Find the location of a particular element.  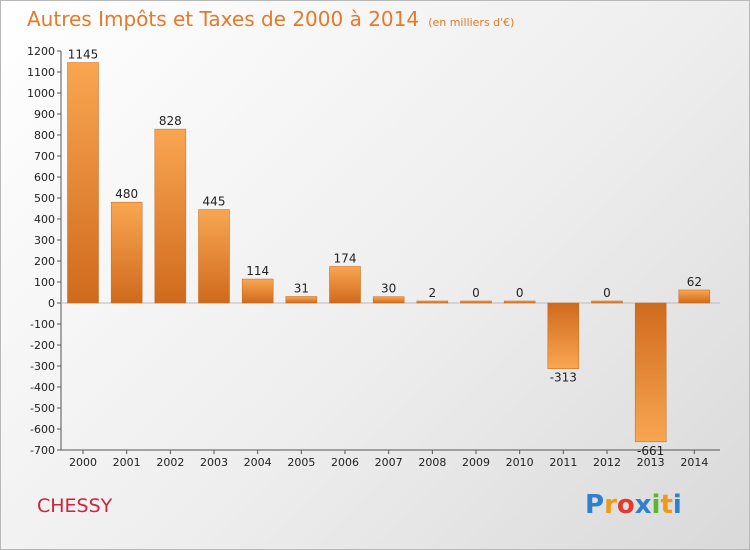

bar-2007 is located at coordinates (388, 300).